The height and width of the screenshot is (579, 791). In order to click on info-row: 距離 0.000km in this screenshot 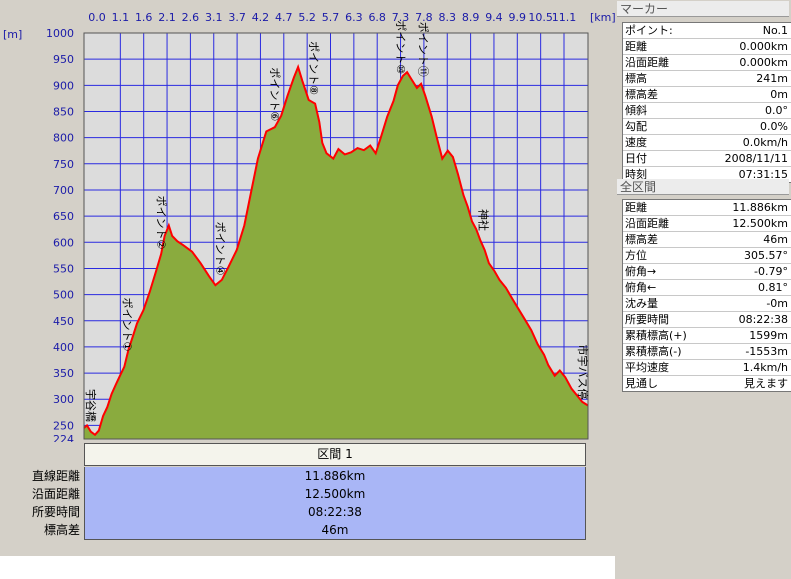, I will do `click(707, 47)`.